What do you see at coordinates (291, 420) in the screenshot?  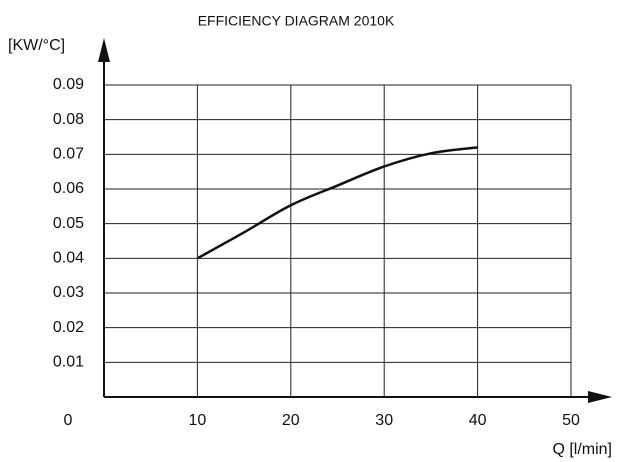 I see `x-tick-label: 20` at bounding box center [291, 420].